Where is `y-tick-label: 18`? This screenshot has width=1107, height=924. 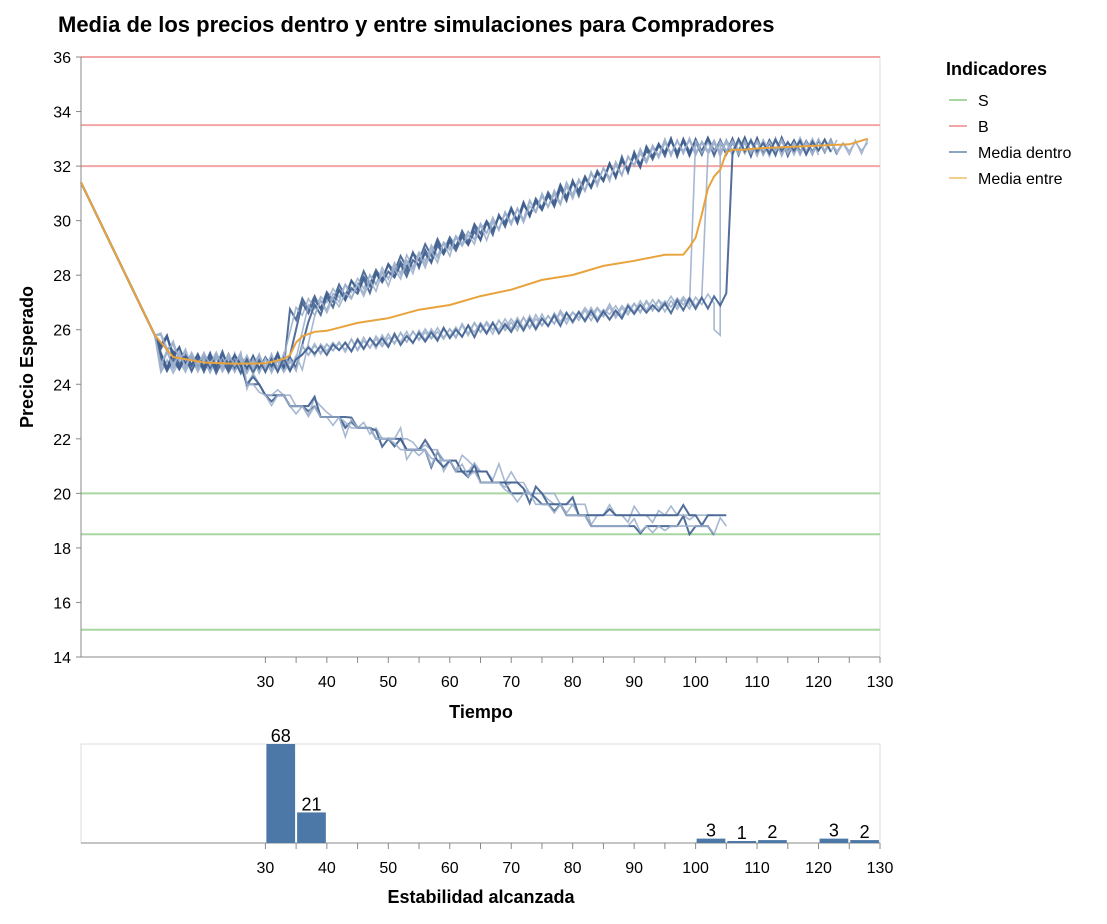 y-tick-label: 18 is located at coordinates (62, 549).